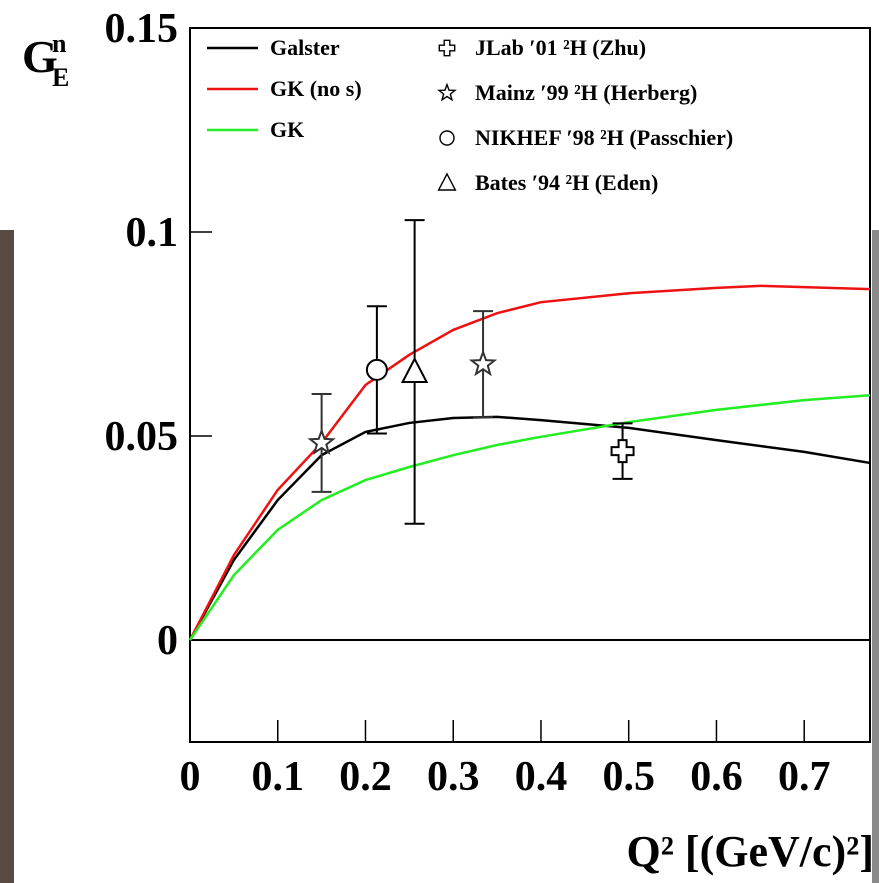 The image size is (879, 883). What do you see at coordinates (541, 777) in the screenshot?
I see `x-tick-label: 0.4` at bounding box center [541, 777].